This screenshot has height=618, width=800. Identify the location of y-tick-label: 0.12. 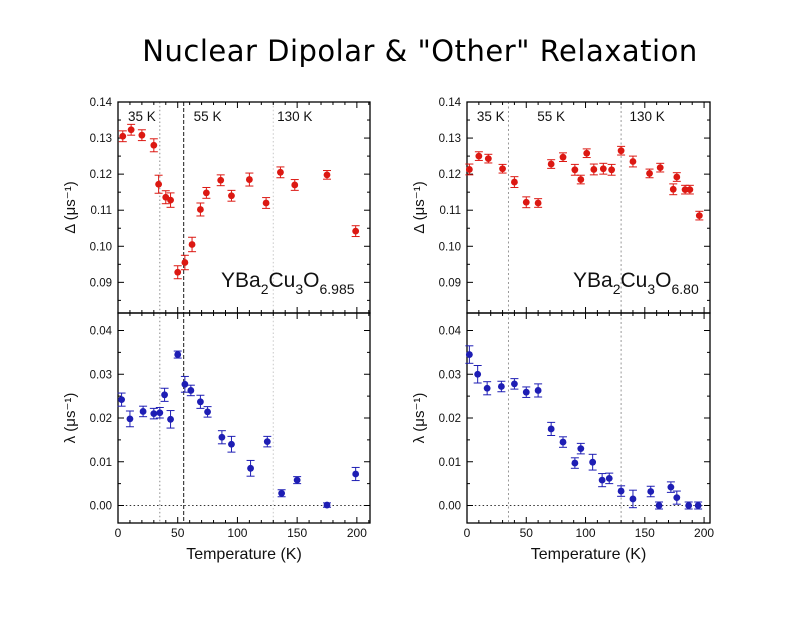
(450, 175).